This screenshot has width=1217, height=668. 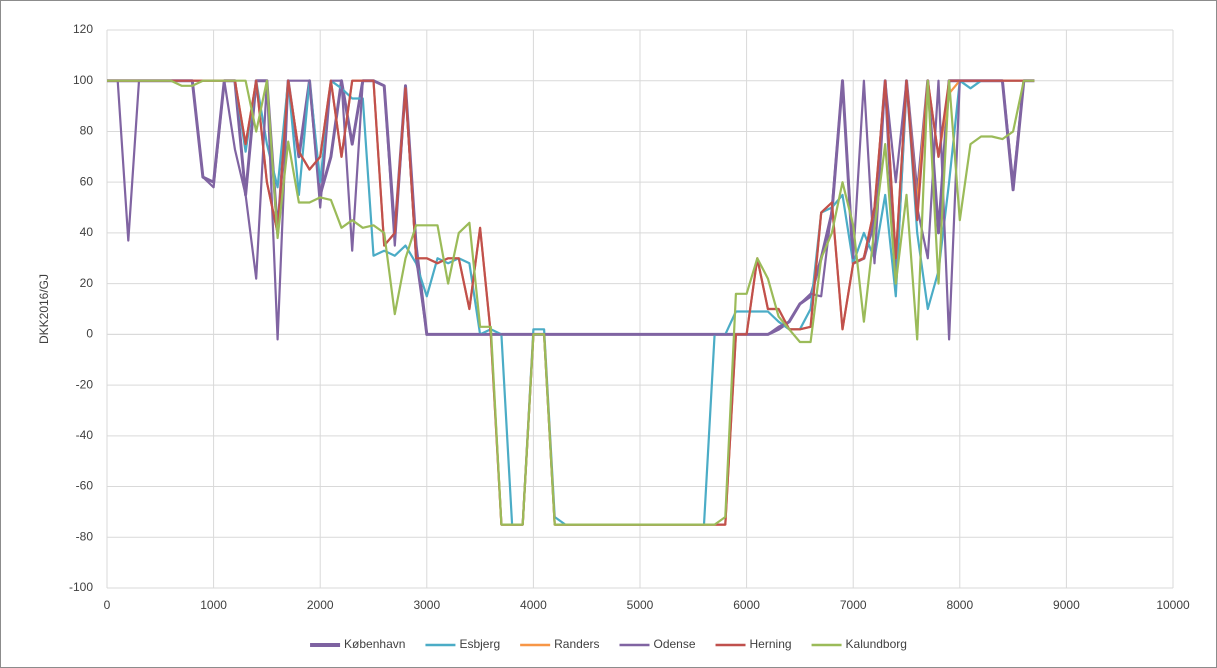 I want to click on x-tick-label: 3000, so click(x=426, y=605).